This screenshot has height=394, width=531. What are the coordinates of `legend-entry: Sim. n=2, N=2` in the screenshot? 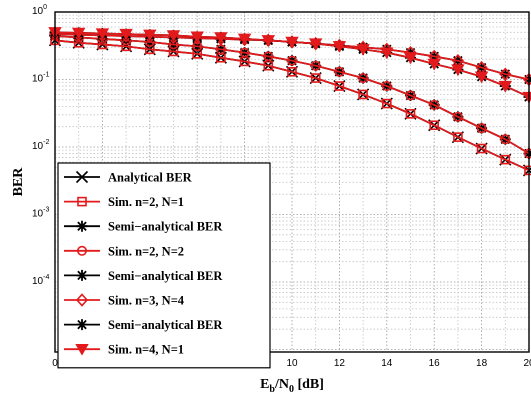 It's located at (124, 251).